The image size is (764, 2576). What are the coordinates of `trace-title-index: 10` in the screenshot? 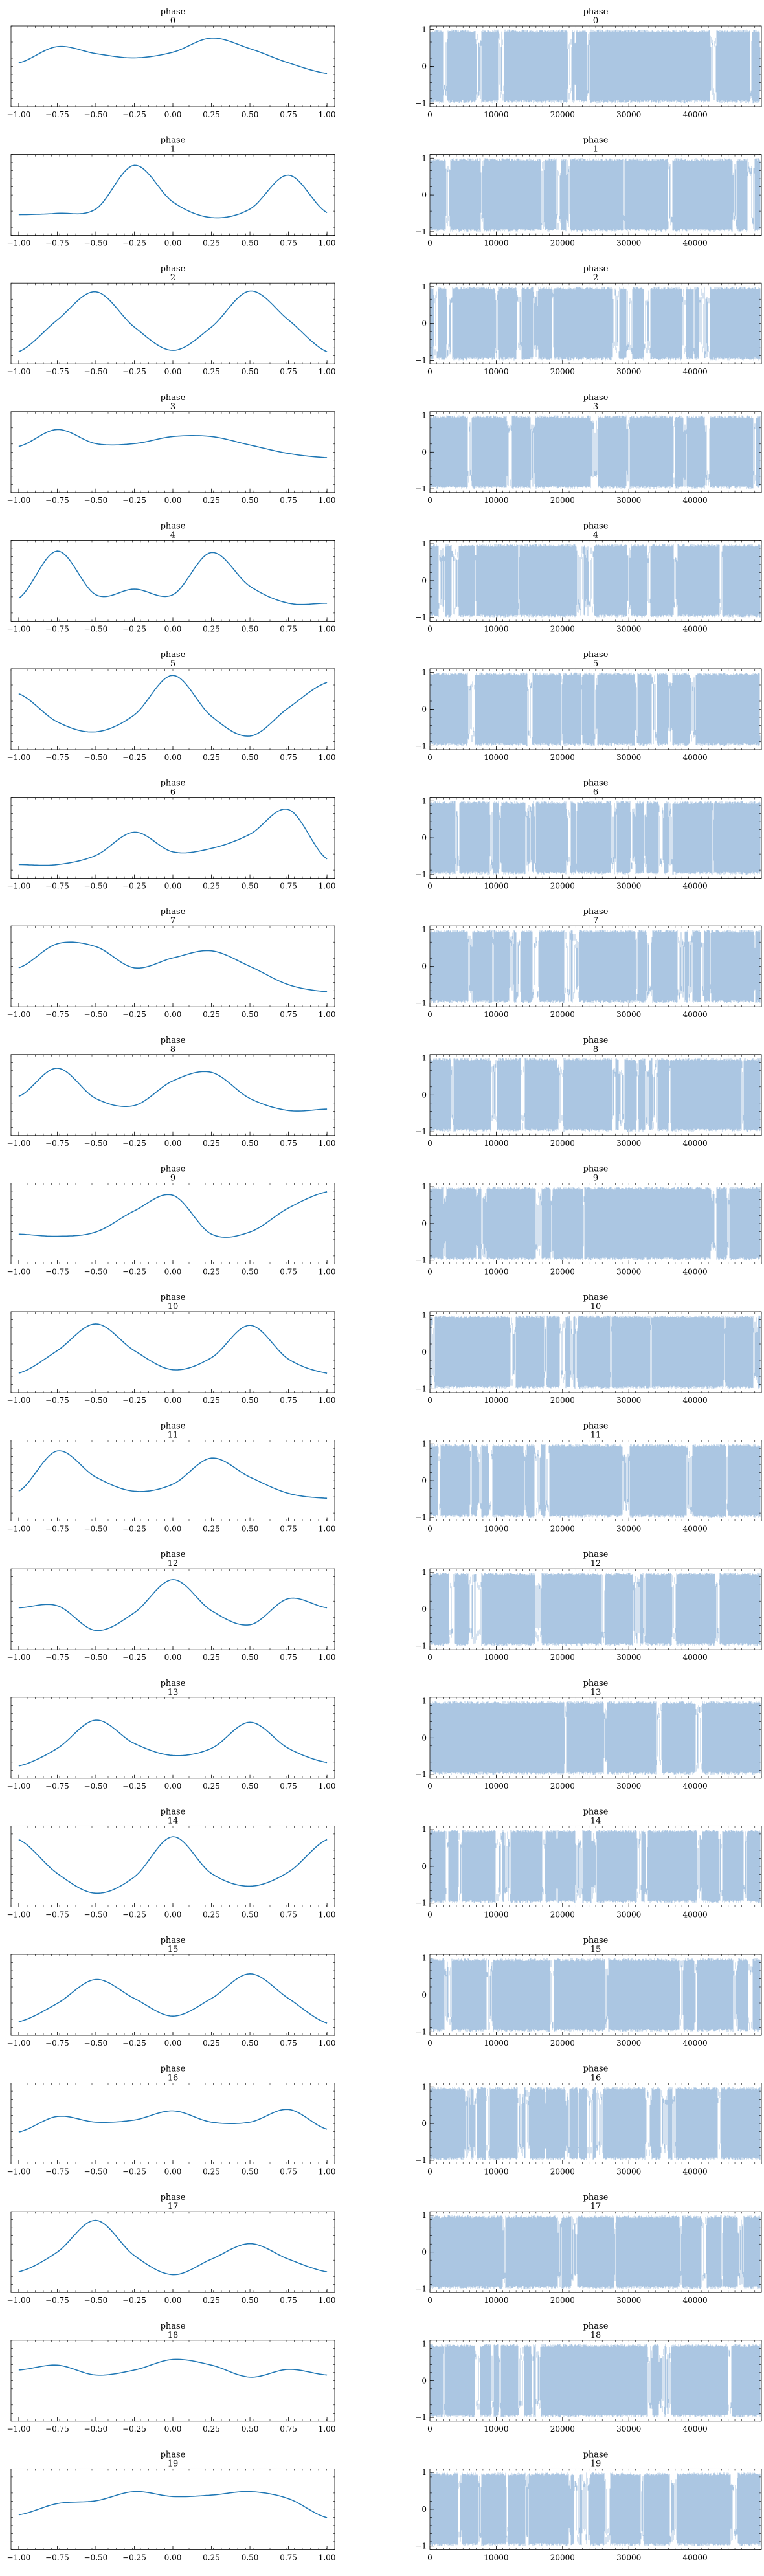 It's located at (595, 1307).